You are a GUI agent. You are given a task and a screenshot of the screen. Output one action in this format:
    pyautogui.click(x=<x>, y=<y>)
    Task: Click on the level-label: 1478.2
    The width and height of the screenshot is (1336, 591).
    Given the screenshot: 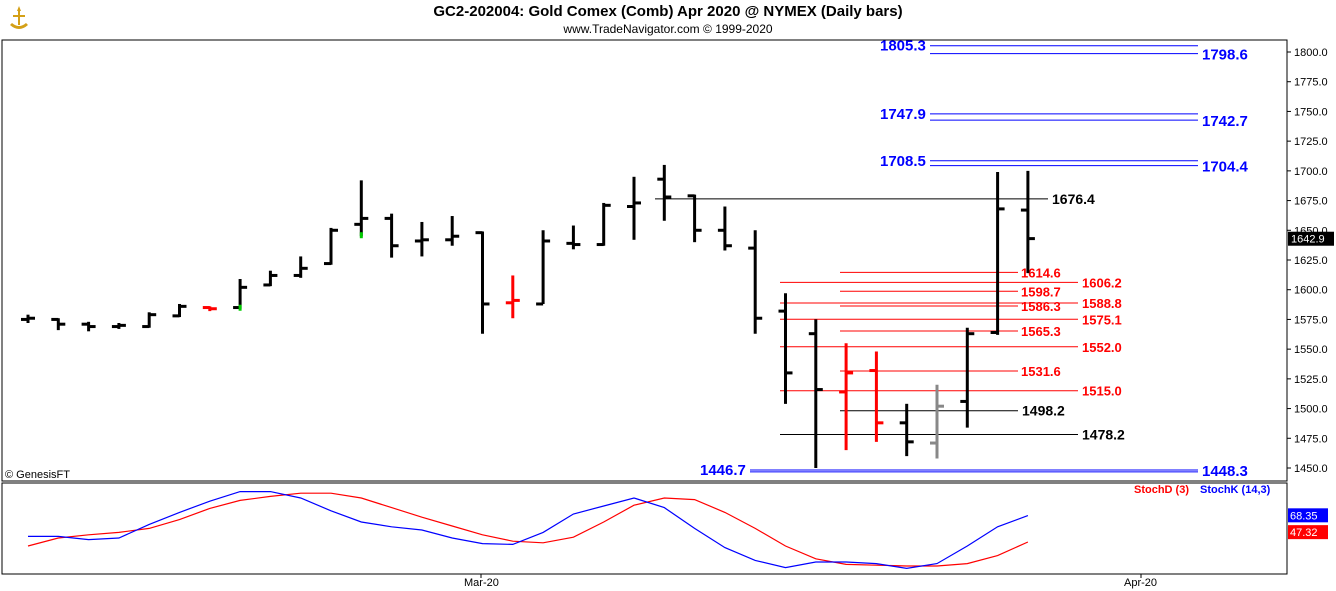 What is the action you would take?
    pyautogui.click(x=1103, y=434)
    